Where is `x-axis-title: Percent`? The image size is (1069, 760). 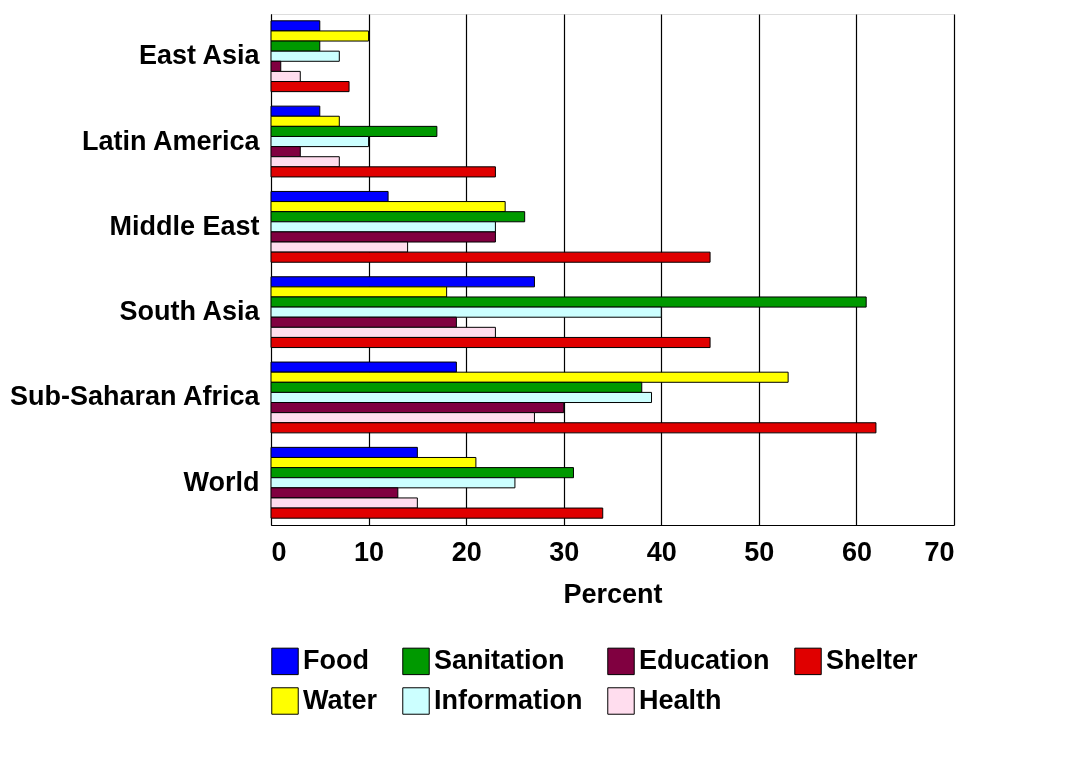
x-axis-title: Percent is located at coordinates (613, 593).